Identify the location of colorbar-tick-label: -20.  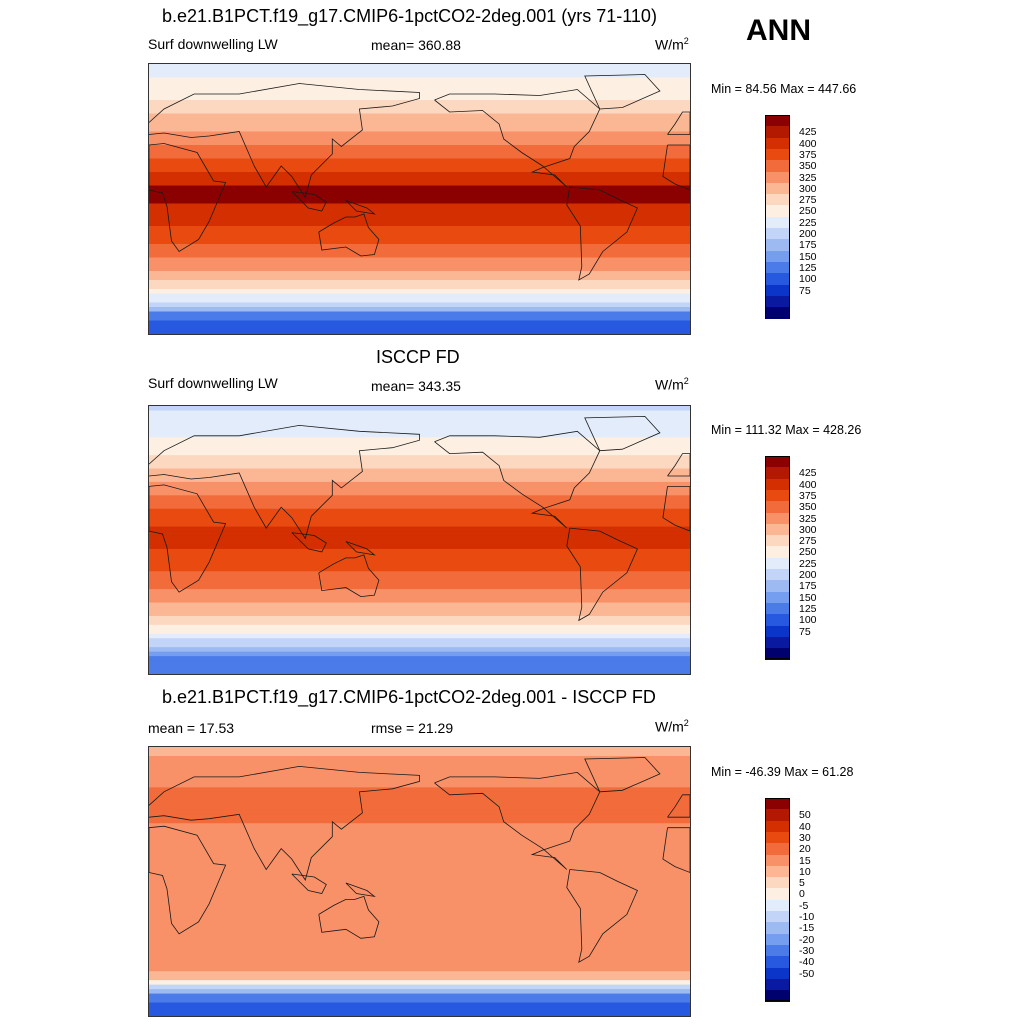
(807, 939).